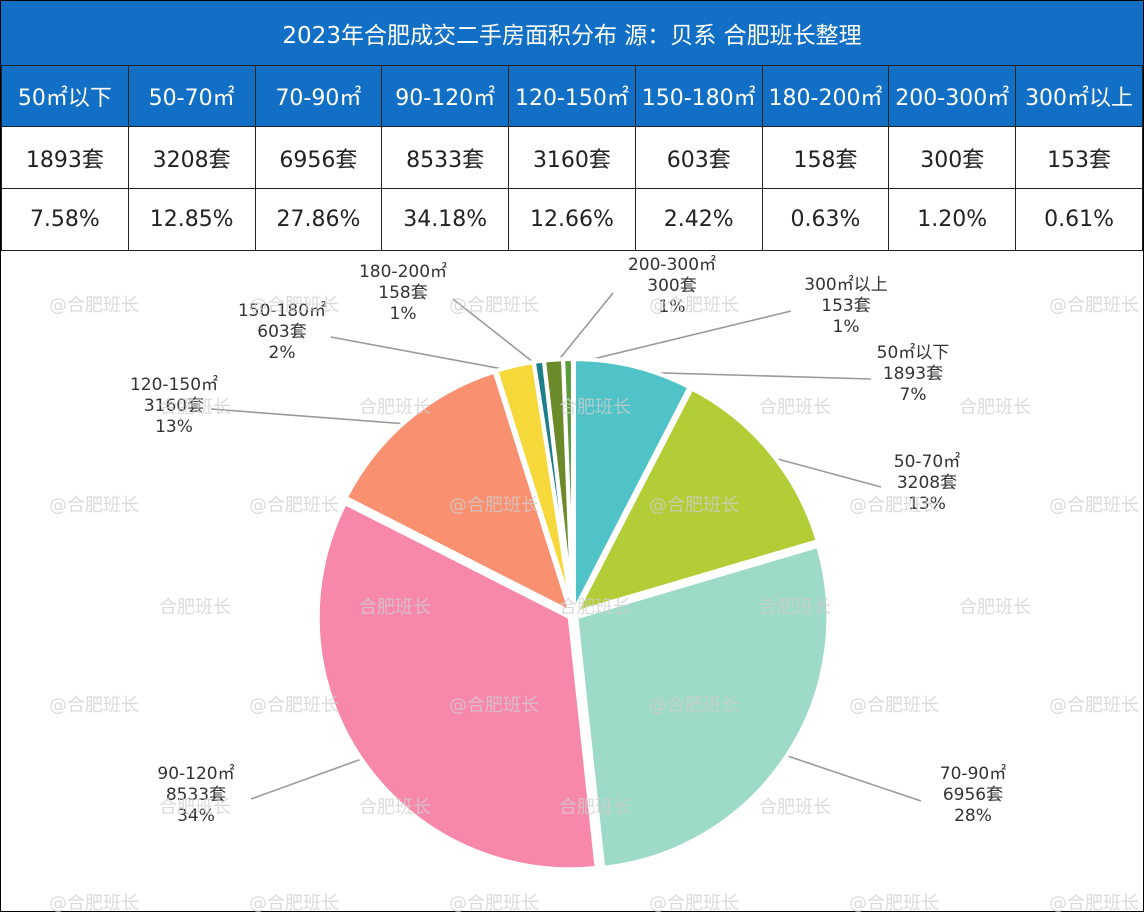  I want to click on slice-label-line: 8533套, so click(196, 795).